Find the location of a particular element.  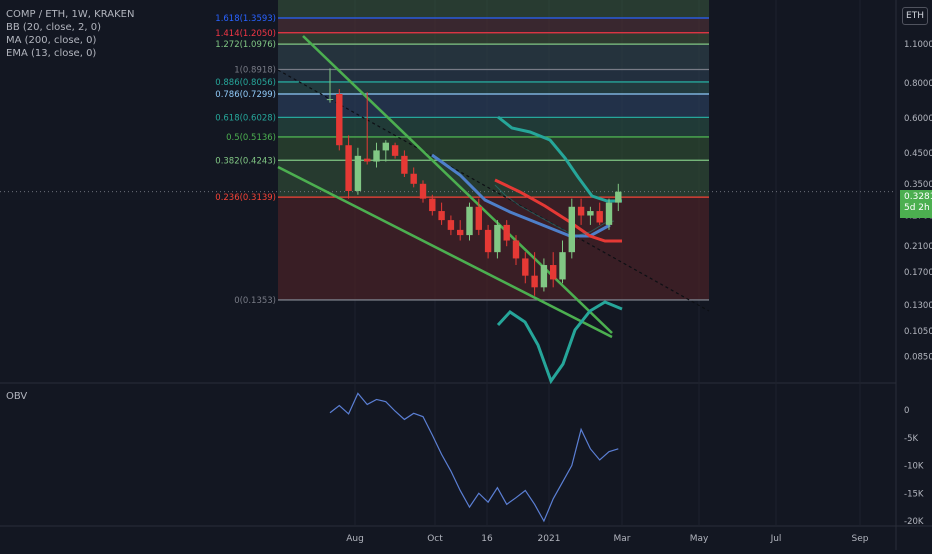

legend-ema: EMA (13, close, 0) is located at coordinates (51, 53).